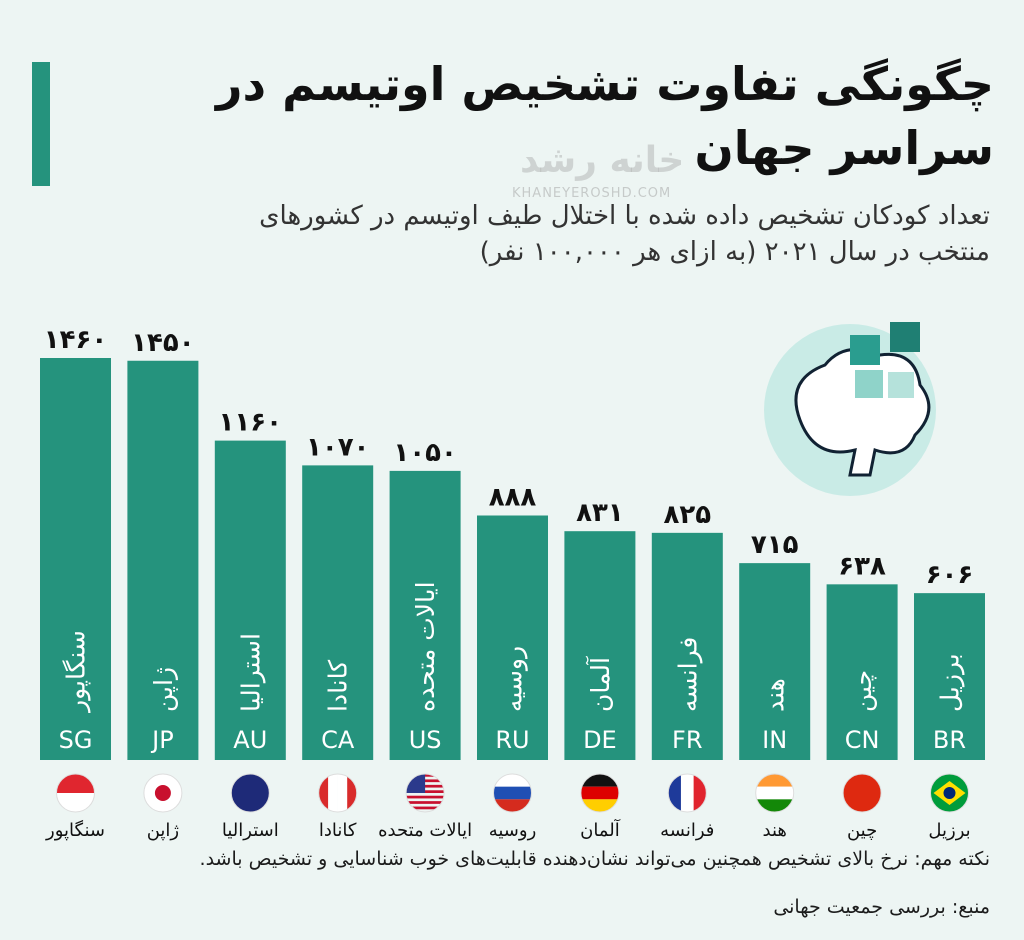 The image size is (1024, 940). Describe the element at coordinates (513, 497) in the screenshot. I see `value-label: ۸۸۸` at that location.